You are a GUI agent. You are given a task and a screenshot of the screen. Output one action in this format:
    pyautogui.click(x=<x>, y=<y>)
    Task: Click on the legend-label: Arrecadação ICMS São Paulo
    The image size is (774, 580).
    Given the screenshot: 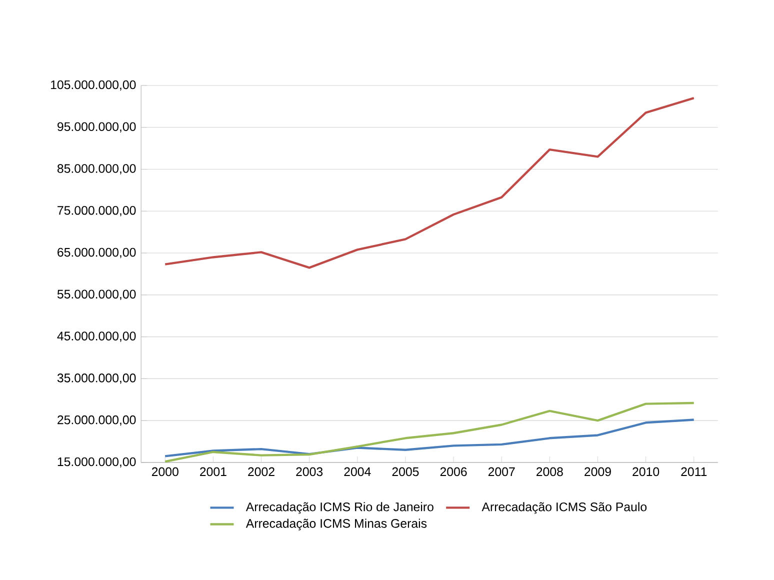 What is the action you would take?
    pyautogui.click(x=564, y=508)
    